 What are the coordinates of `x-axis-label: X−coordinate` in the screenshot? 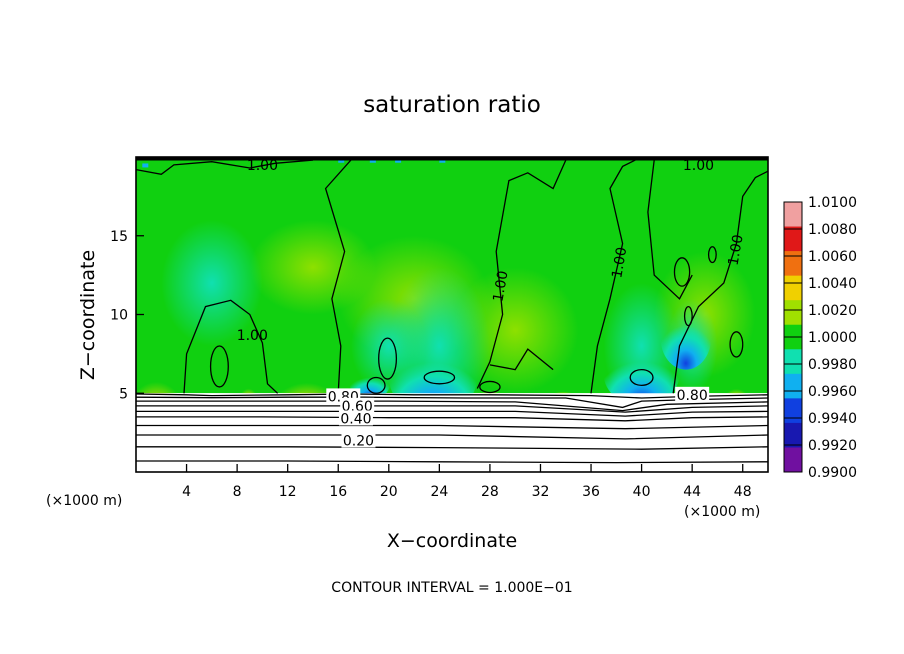 It's located at (452, 541).